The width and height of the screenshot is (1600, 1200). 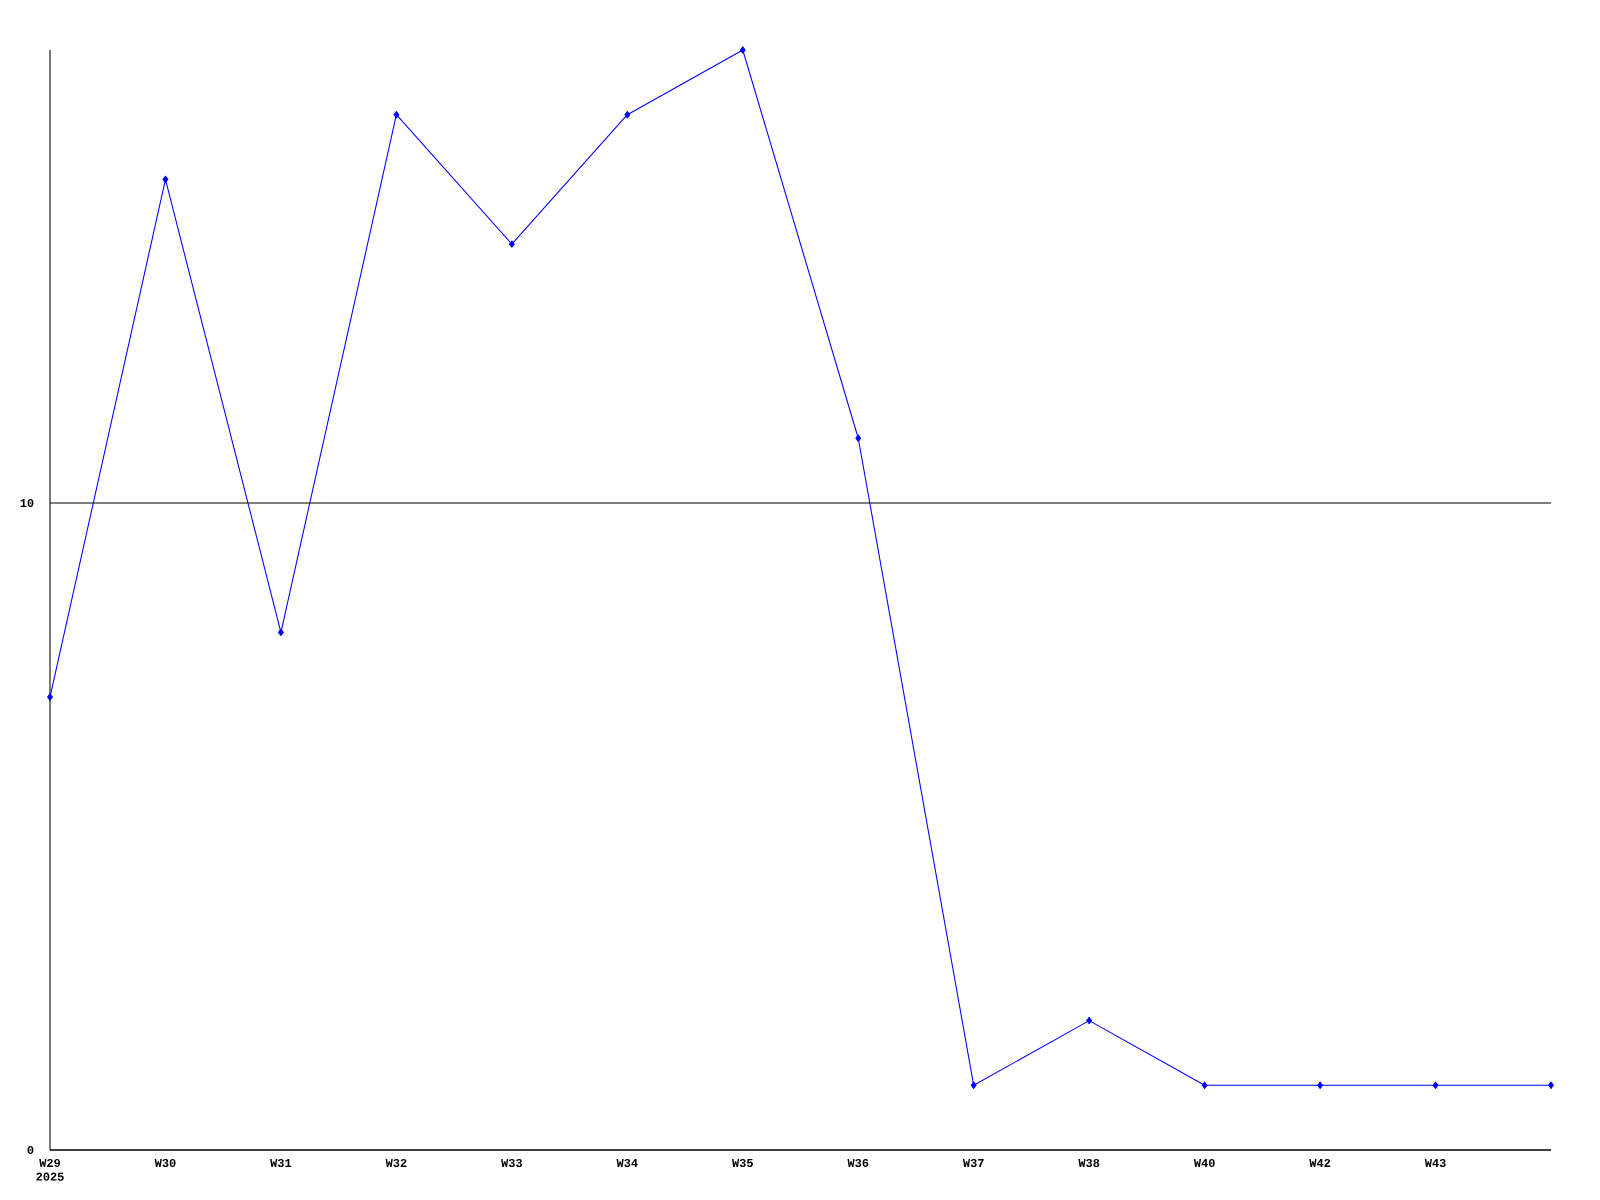 What do you see at coordinates (742, 1163) in the screenshot?
I see `x-tick-label: W35` at bounding box center [742, 1163].